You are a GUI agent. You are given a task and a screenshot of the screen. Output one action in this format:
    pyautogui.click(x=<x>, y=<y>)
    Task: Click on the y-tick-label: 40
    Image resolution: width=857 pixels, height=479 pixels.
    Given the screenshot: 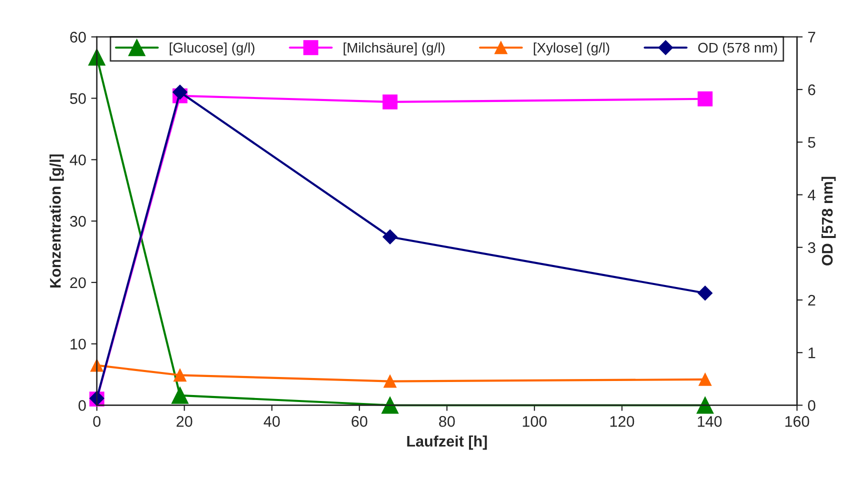 What is the action you would take?
    pyautogui.click(x=78, y=160)
    